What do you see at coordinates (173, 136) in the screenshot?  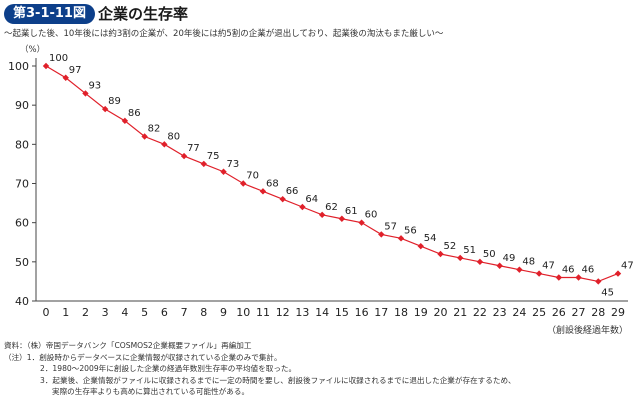 I see `data-label: 80` at bounding box center [173, 136].